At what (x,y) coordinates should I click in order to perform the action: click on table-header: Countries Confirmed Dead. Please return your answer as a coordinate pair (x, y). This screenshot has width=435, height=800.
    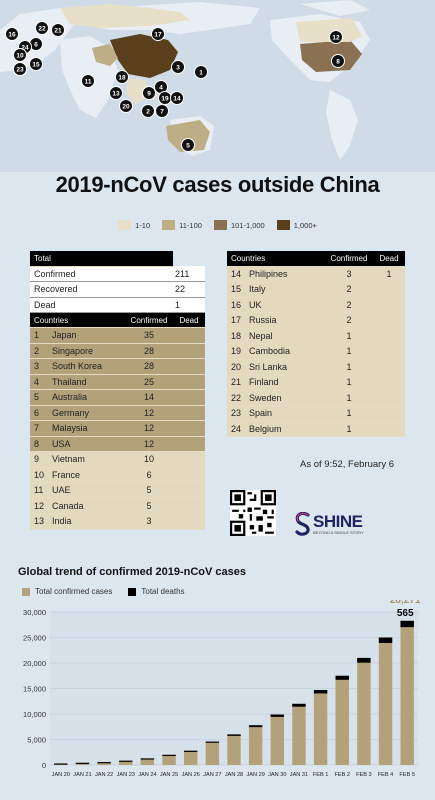
    Looking at the image, I should click on (117, 320).